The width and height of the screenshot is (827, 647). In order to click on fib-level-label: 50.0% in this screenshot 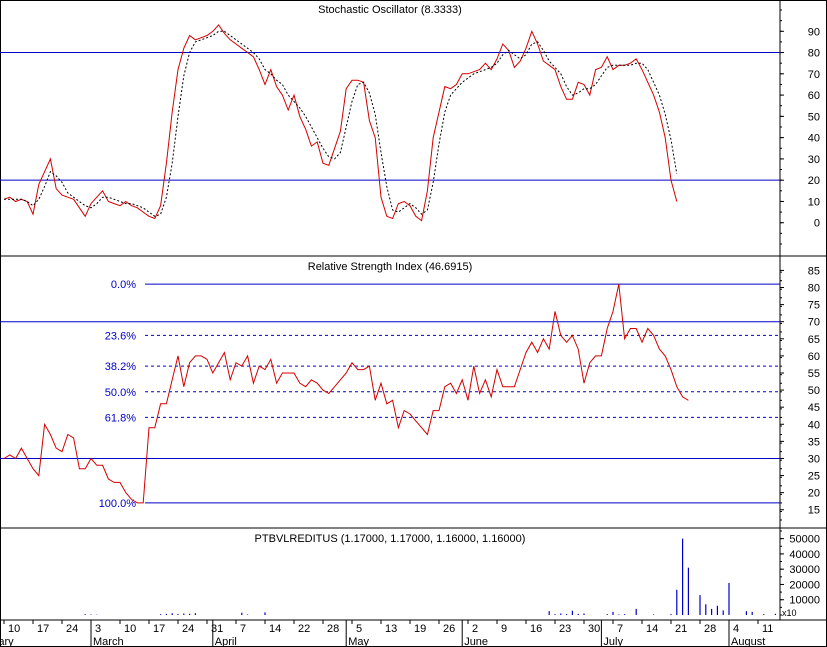, I will do `click(120, 393)`.